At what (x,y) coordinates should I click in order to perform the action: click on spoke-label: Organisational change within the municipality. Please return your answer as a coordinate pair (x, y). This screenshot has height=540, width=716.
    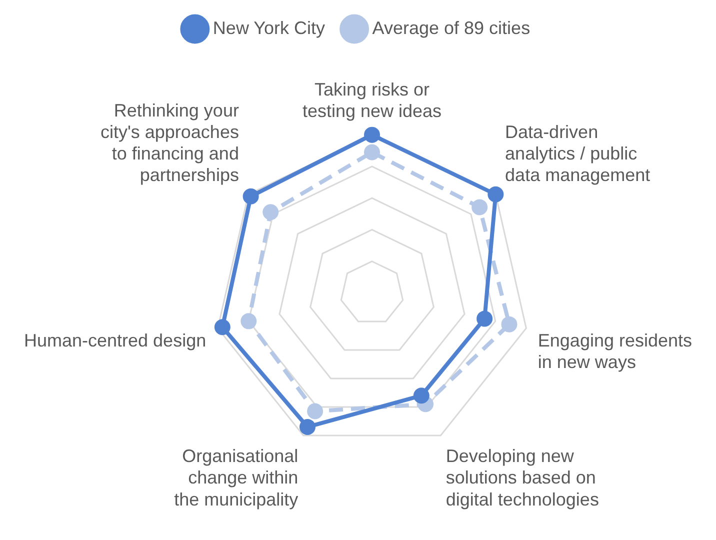
    Looking at the image, I should click on (236, 478).